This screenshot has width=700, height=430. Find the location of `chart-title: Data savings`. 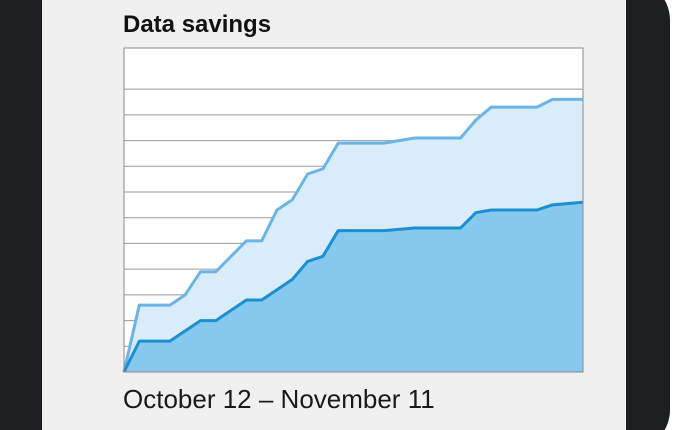

chart-title: Data savings is located at coordinates (197, 24).